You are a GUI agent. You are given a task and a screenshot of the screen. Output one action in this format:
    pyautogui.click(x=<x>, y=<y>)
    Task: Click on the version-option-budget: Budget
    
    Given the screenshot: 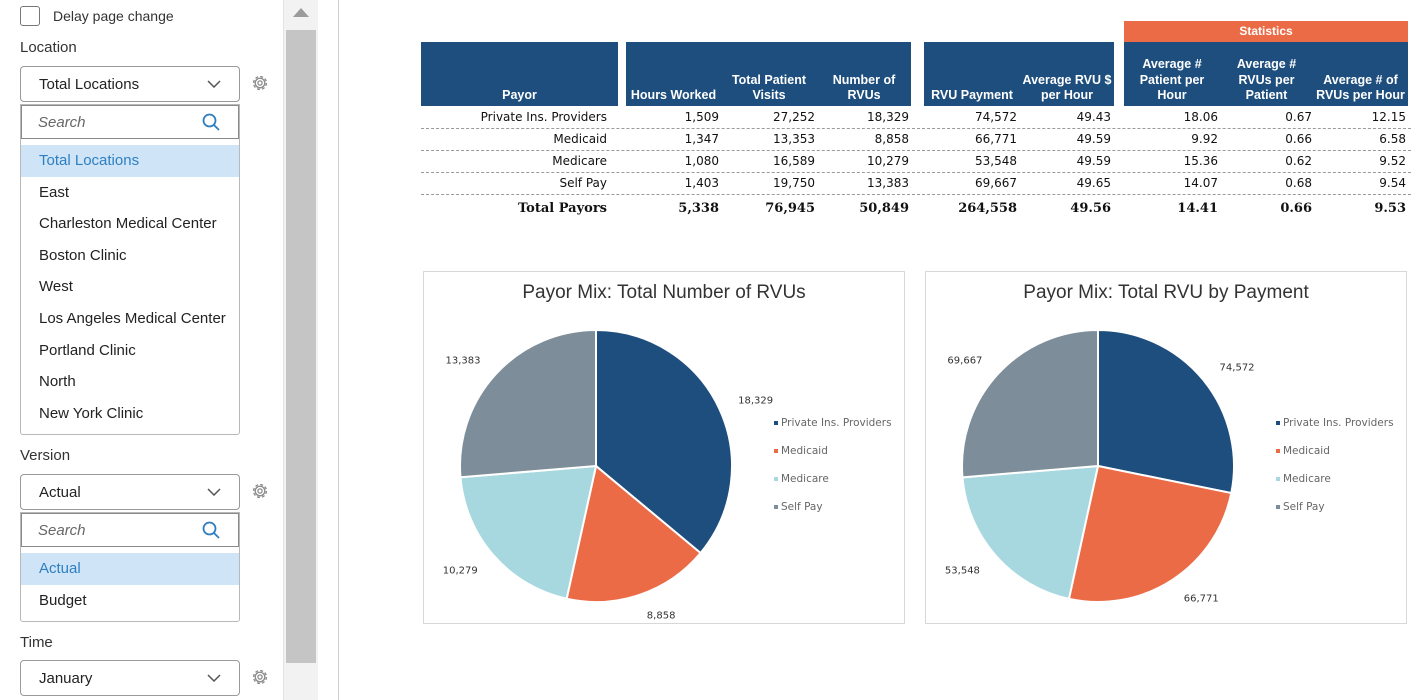 What is the action you would take?
    pyautogui.click(x=63, y=600)
    